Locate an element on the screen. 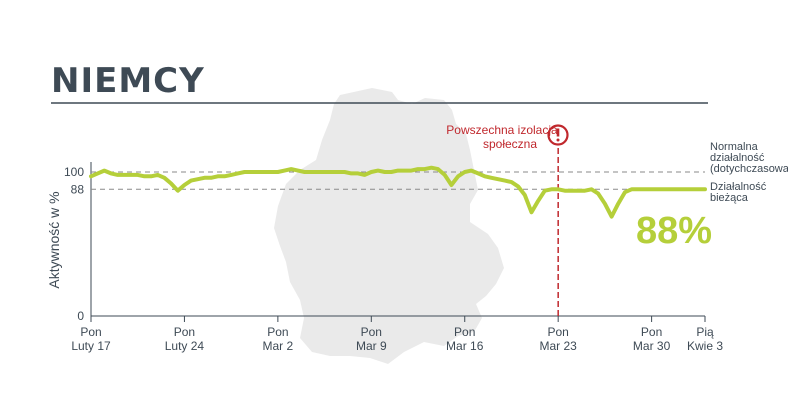 The height and width of the screenshot is (417, 788). page-title: NIEMCY is located at coordinates (128, 81).